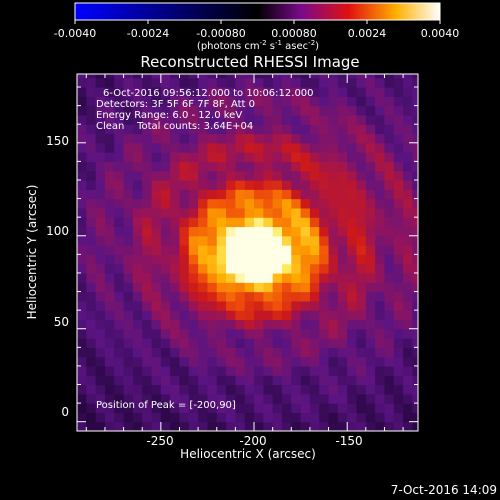 Image resolution: width=500 pixels, height=500 pixels. I want to click on annotation-clean-counts: Clean Total counts: 3.64E+04, so click(174, 126).